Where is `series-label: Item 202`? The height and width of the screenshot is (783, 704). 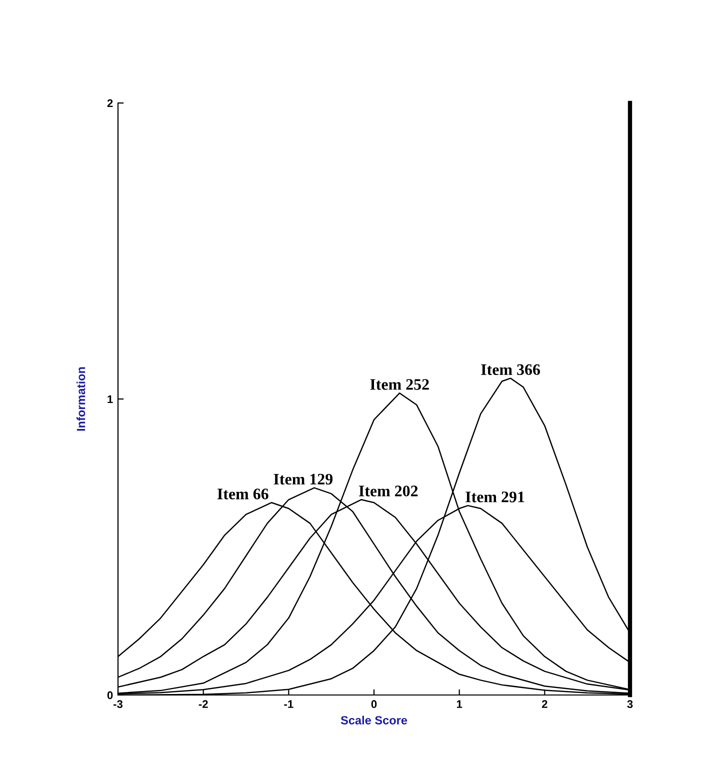 series-label: Item 202 is located at coordinates (388, 491).